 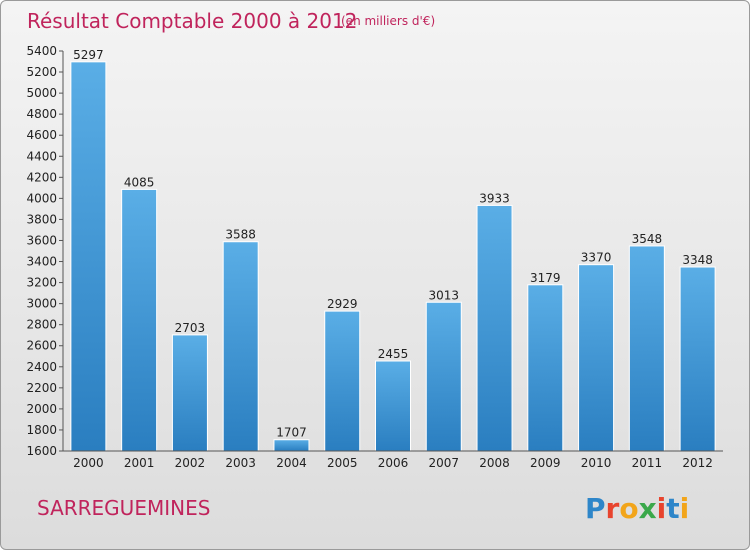 I want to click on bar-2009, so click(x=545, y=368).